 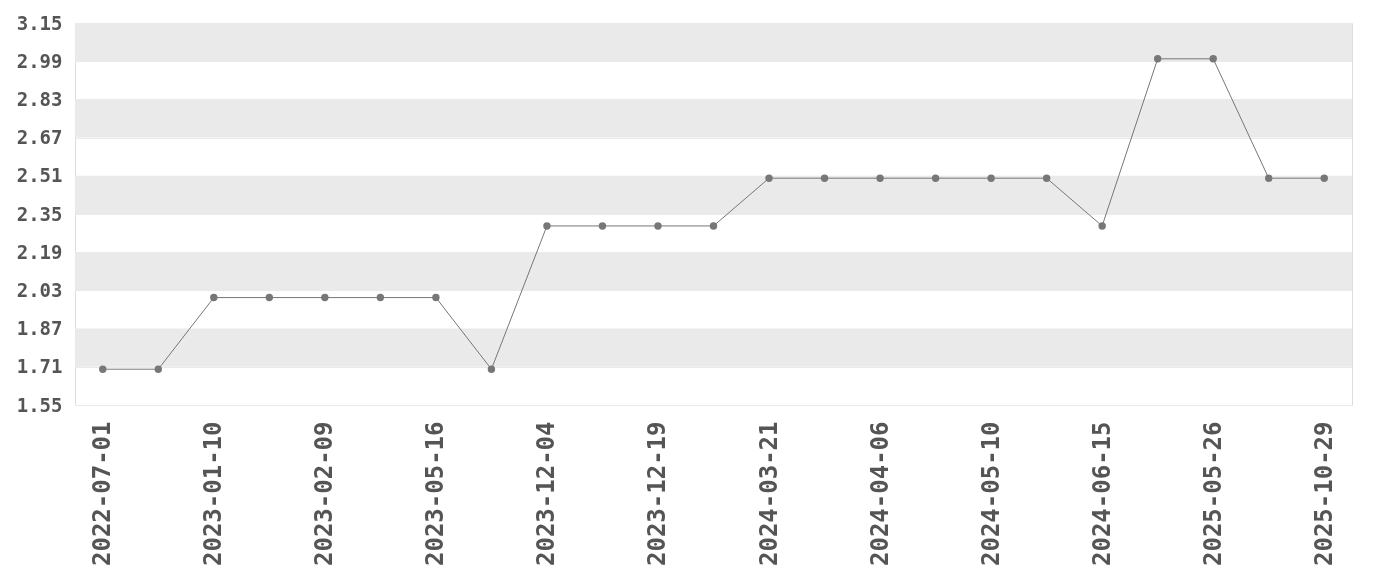 I want to click on x-tick-label: 2023-01-10, so click(x=213, y=493).